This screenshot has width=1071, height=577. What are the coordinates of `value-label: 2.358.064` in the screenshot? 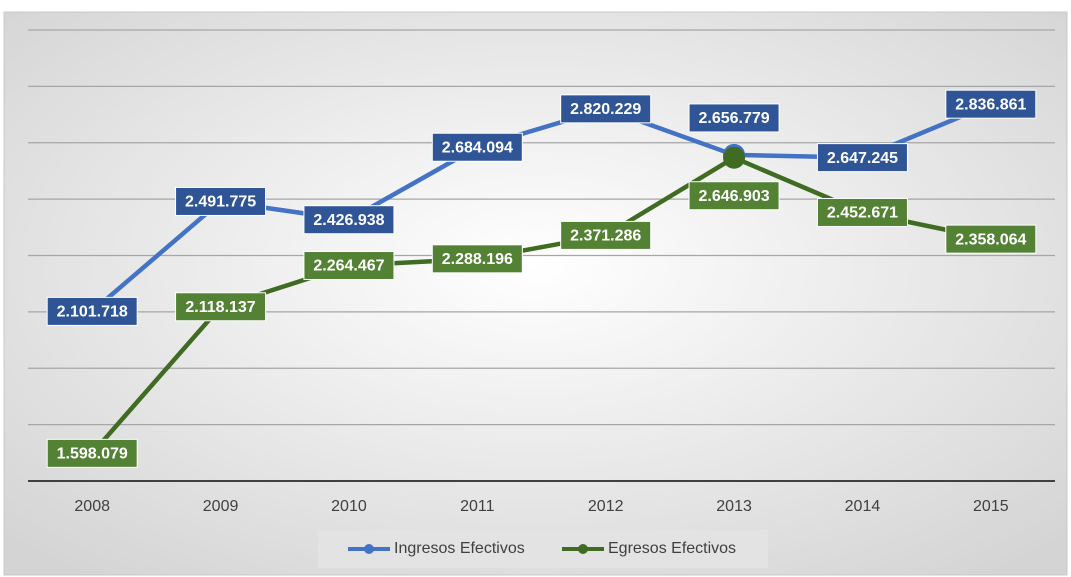 It's located at (990, 239).